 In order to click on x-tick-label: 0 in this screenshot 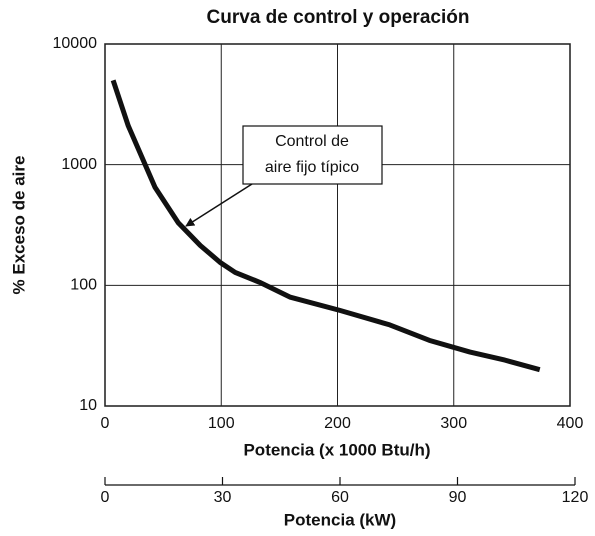, I will do `click(105, 423)`.